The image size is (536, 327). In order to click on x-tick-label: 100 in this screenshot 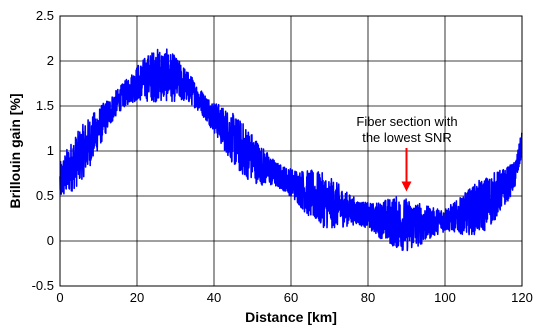, I will do `click(445, 297)`.